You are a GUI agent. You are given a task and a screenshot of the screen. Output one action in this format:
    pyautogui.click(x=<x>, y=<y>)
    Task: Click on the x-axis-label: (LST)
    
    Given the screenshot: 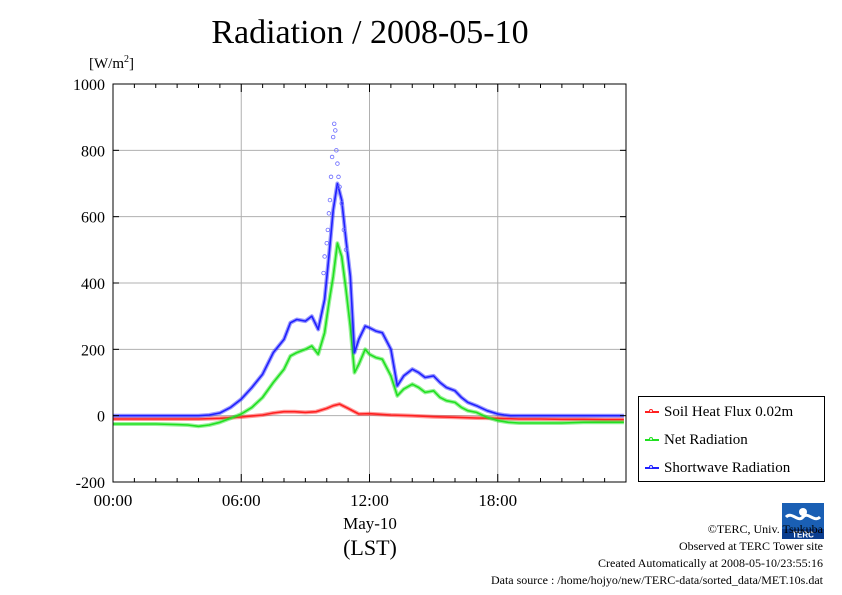 What is the action you would take?
    pyautogui.click(x=370, y=547)
    